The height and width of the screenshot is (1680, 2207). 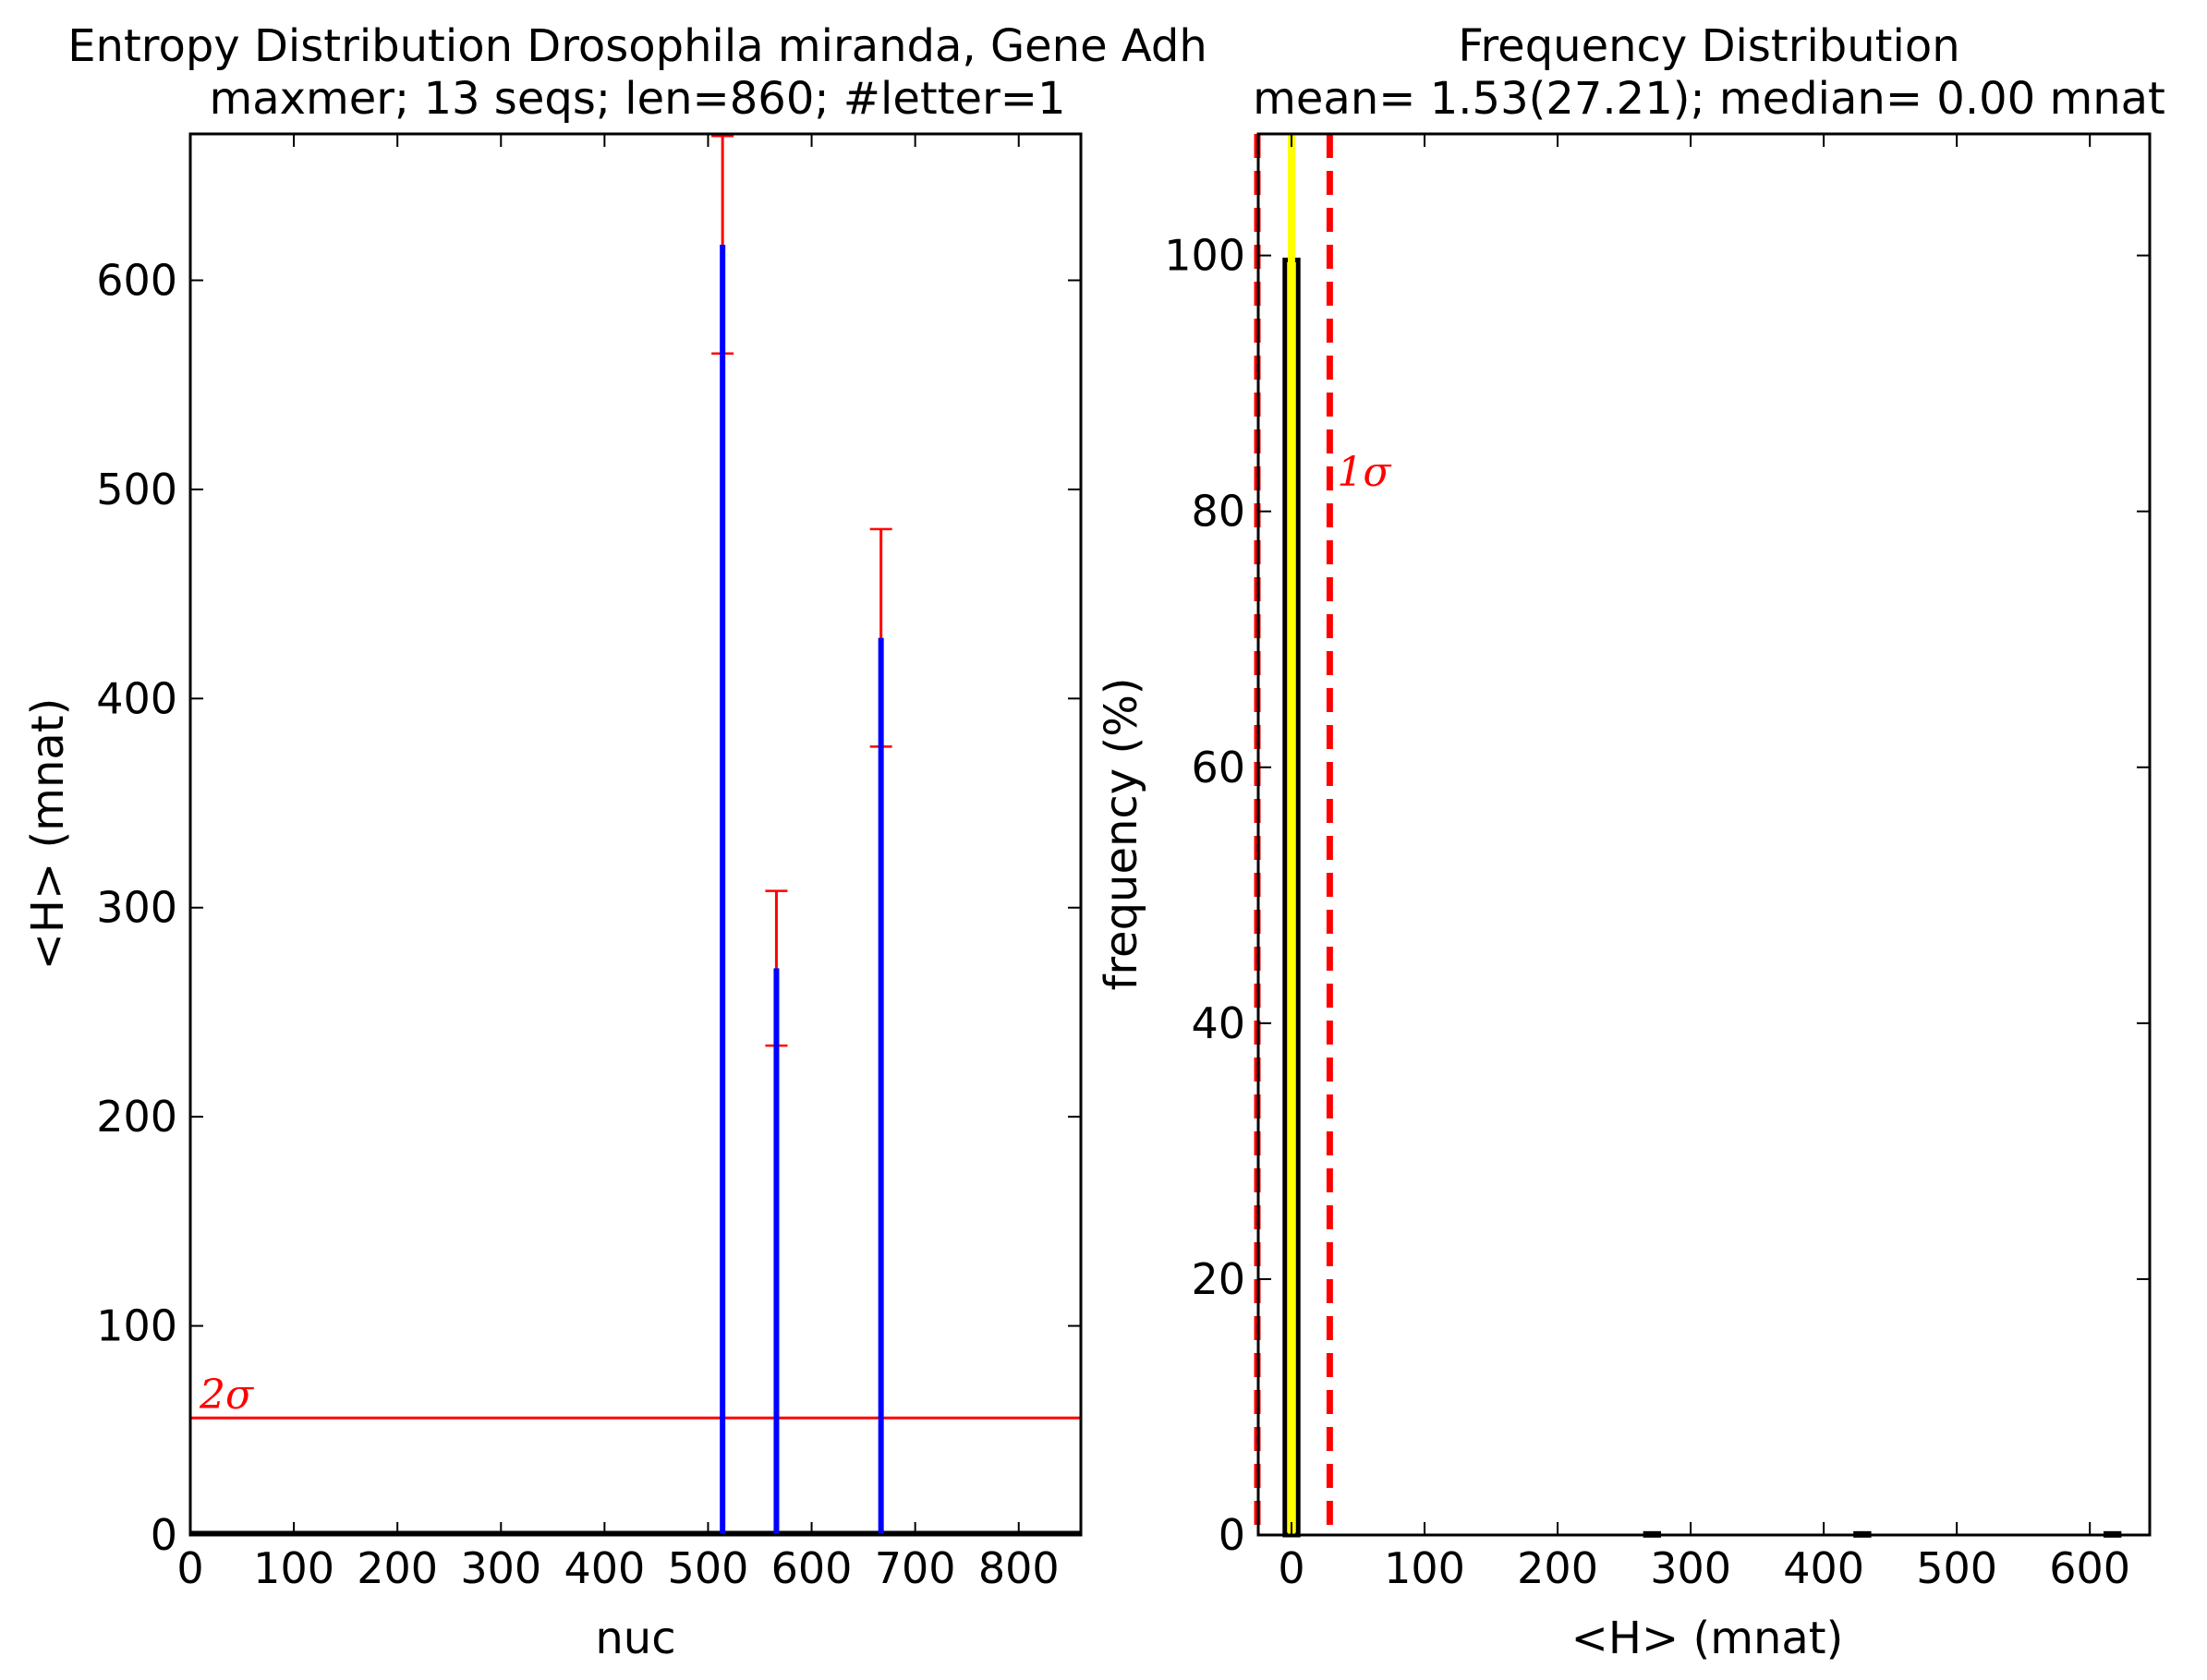 What do you see at coordinates (1218, 512) in the screenshot?
I see `y-tick-label: 80` at bounding box center [1218, 512].